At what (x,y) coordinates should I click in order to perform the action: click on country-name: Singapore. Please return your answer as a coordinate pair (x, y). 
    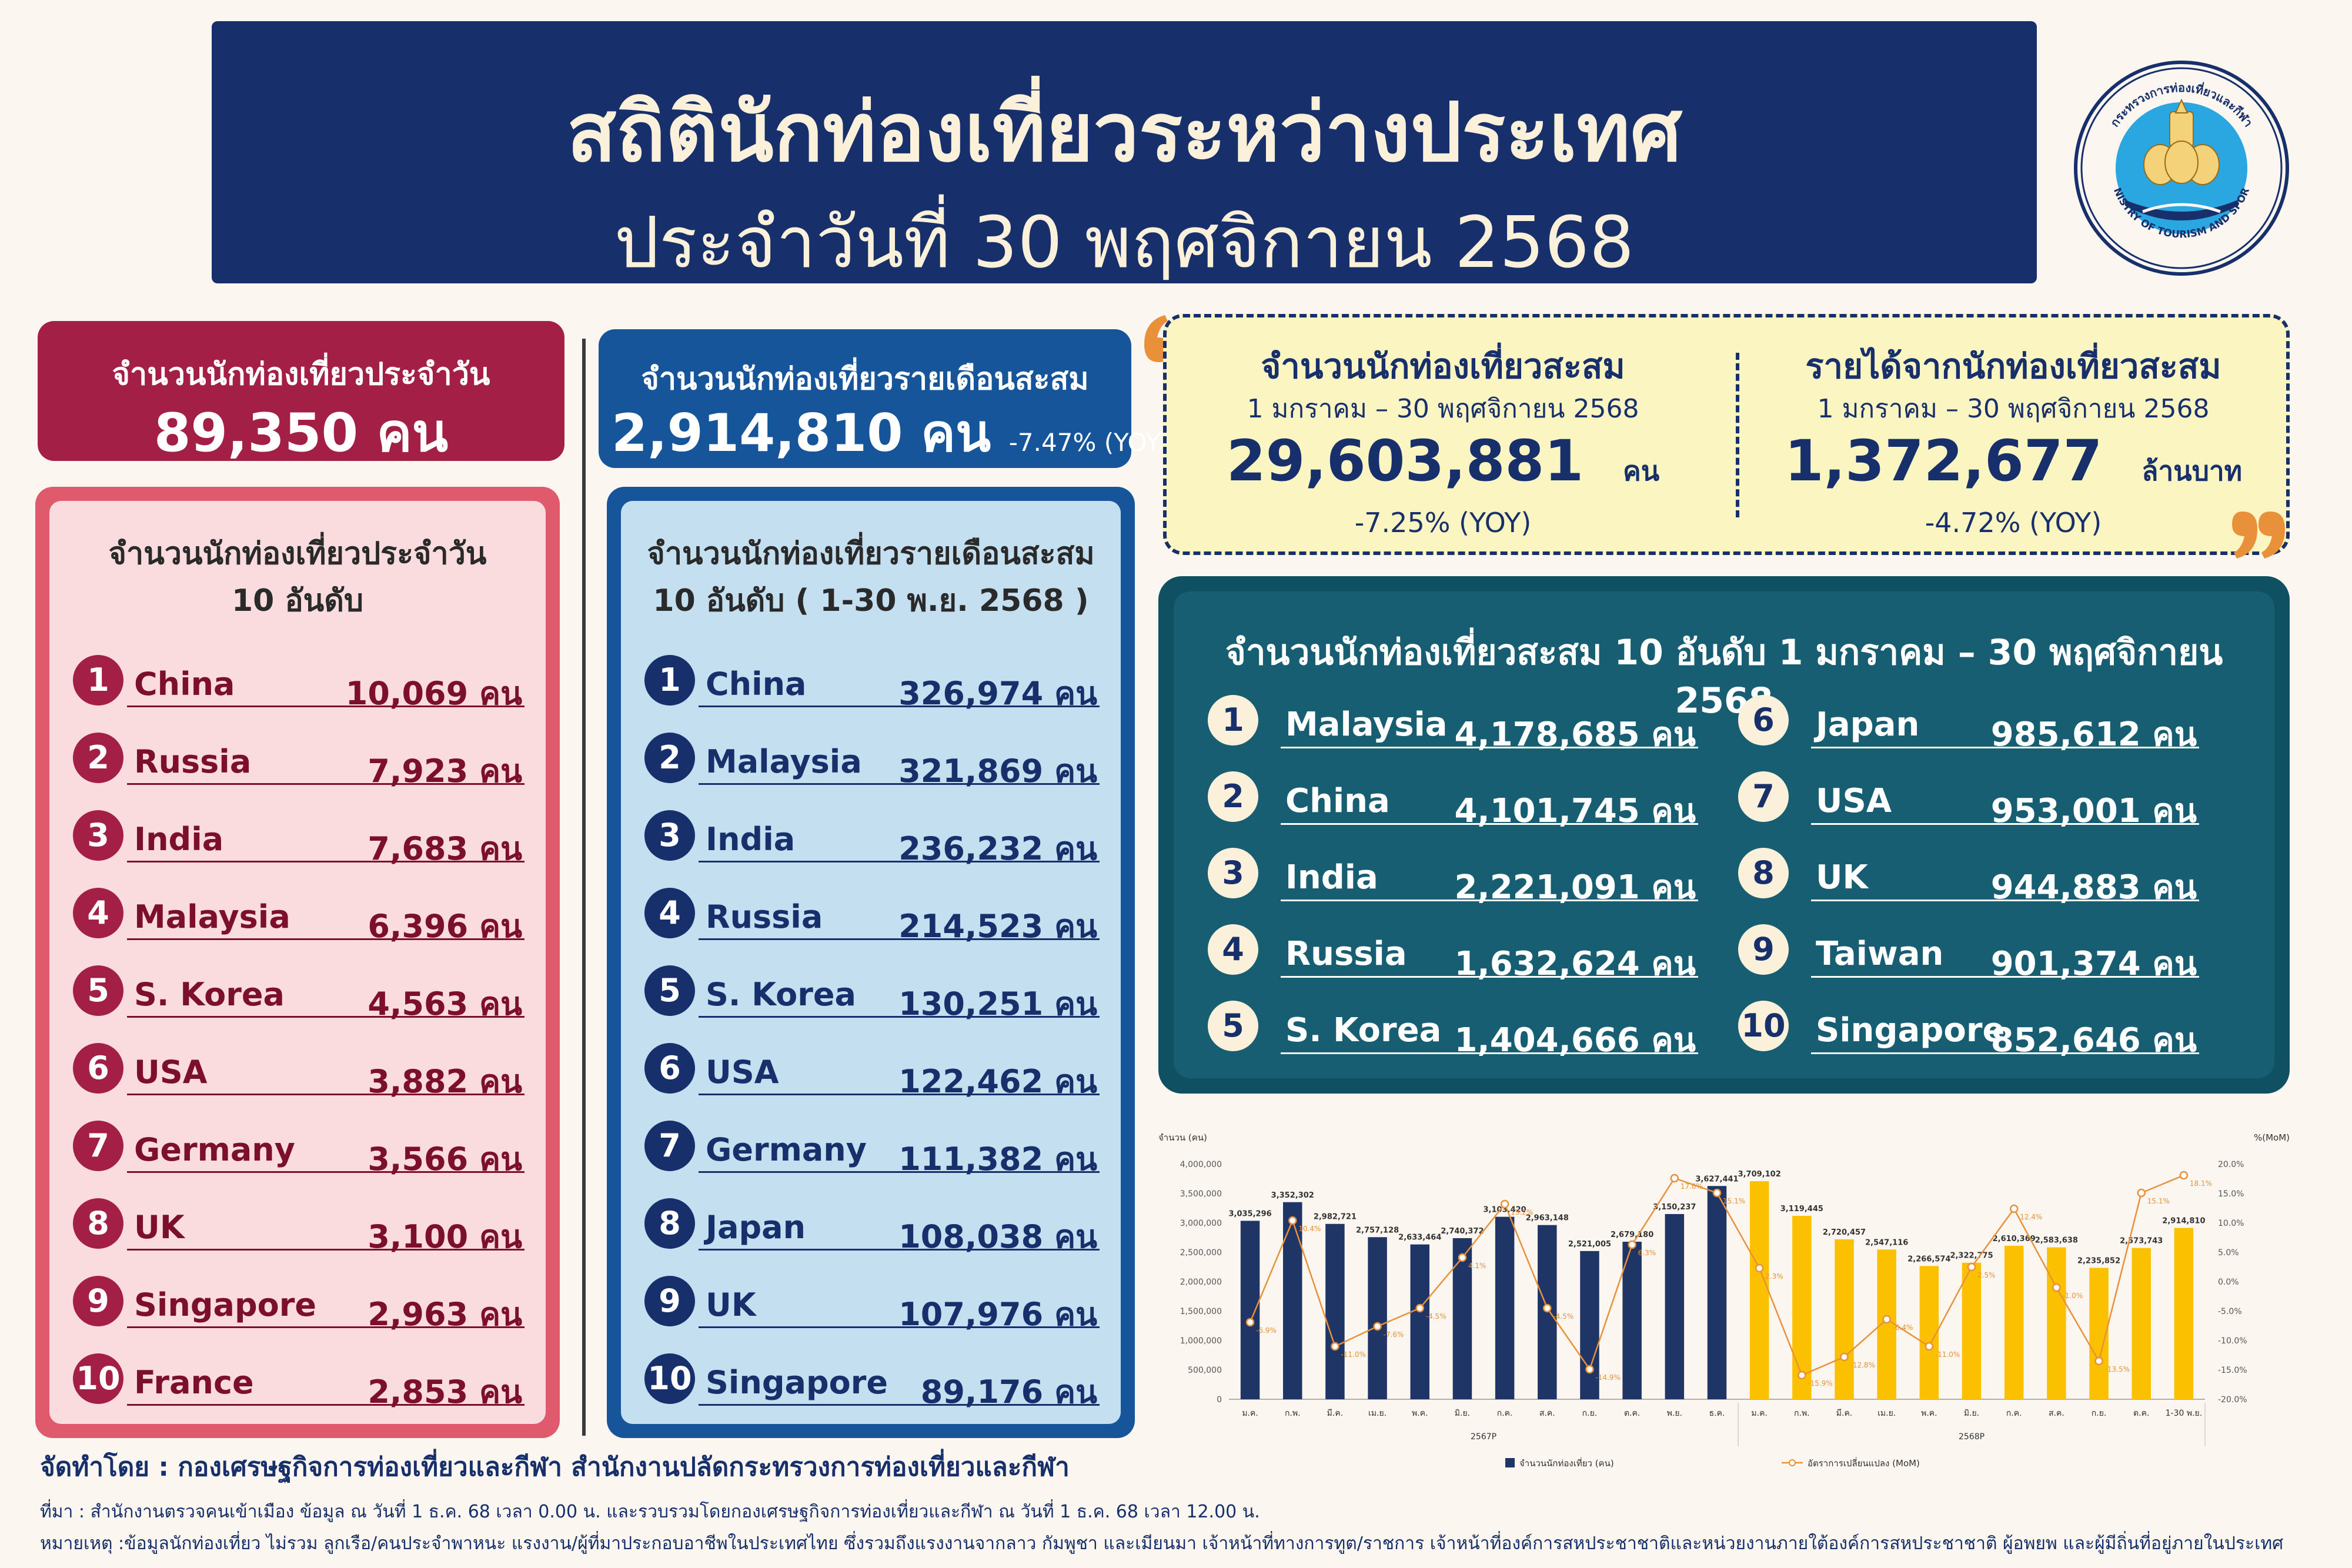
    Looking at the image, I should click on (1910, 1030).